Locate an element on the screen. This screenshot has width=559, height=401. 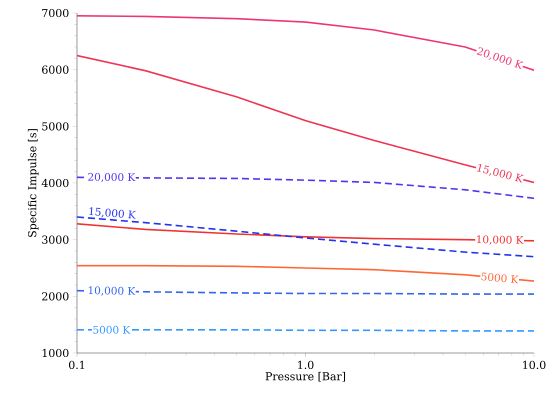
series-label: 5000 K is located at coordinates (111, 330).